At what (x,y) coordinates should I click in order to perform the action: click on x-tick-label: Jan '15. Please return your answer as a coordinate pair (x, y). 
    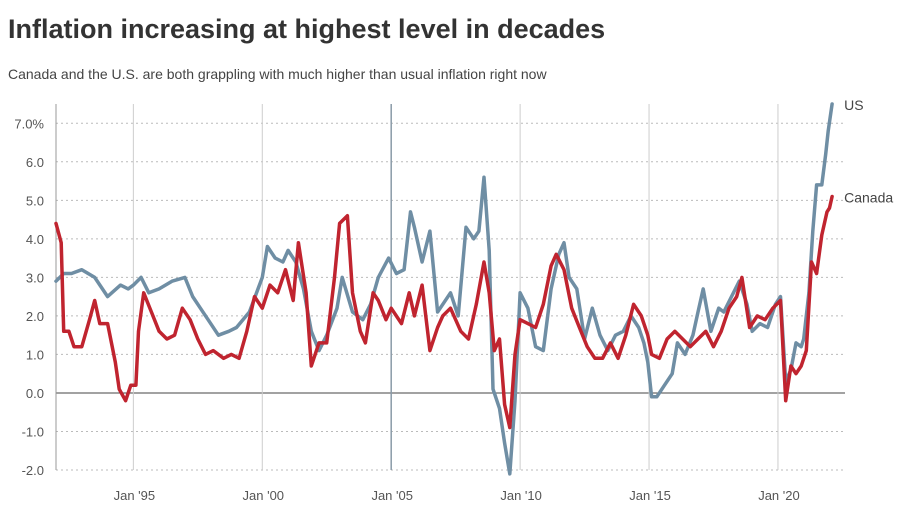
    Looking at the image, I should click on (650, 495).